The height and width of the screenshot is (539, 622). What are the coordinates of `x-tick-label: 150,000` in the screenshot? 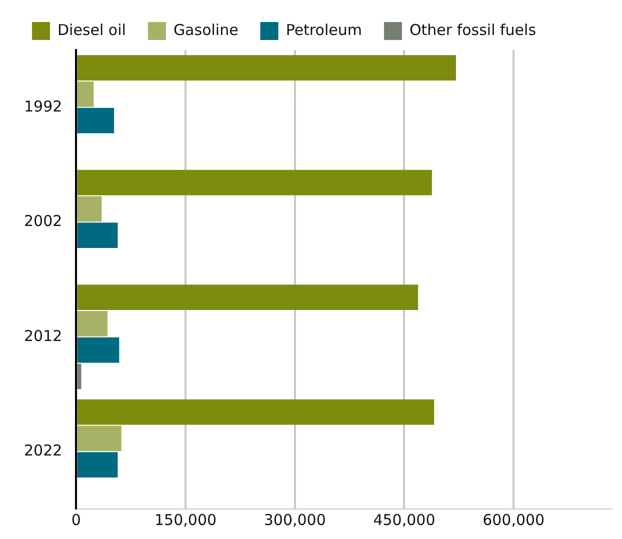 It's located at (185, 519).